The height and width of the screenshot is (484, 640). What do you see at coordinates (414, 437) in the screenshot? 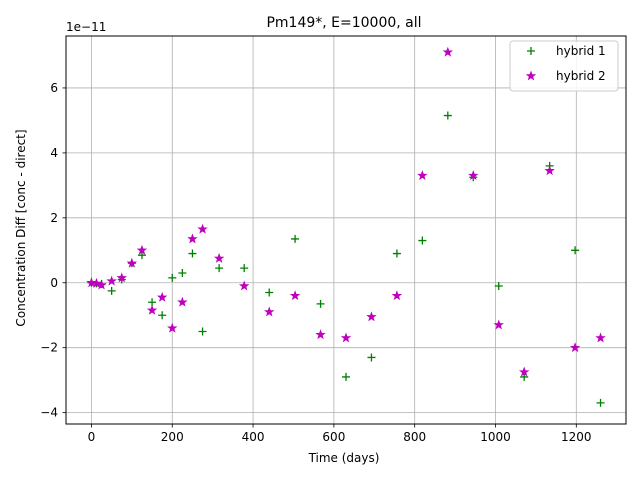
I see `x-tick-label: 800` at bounding box center [414, 437].